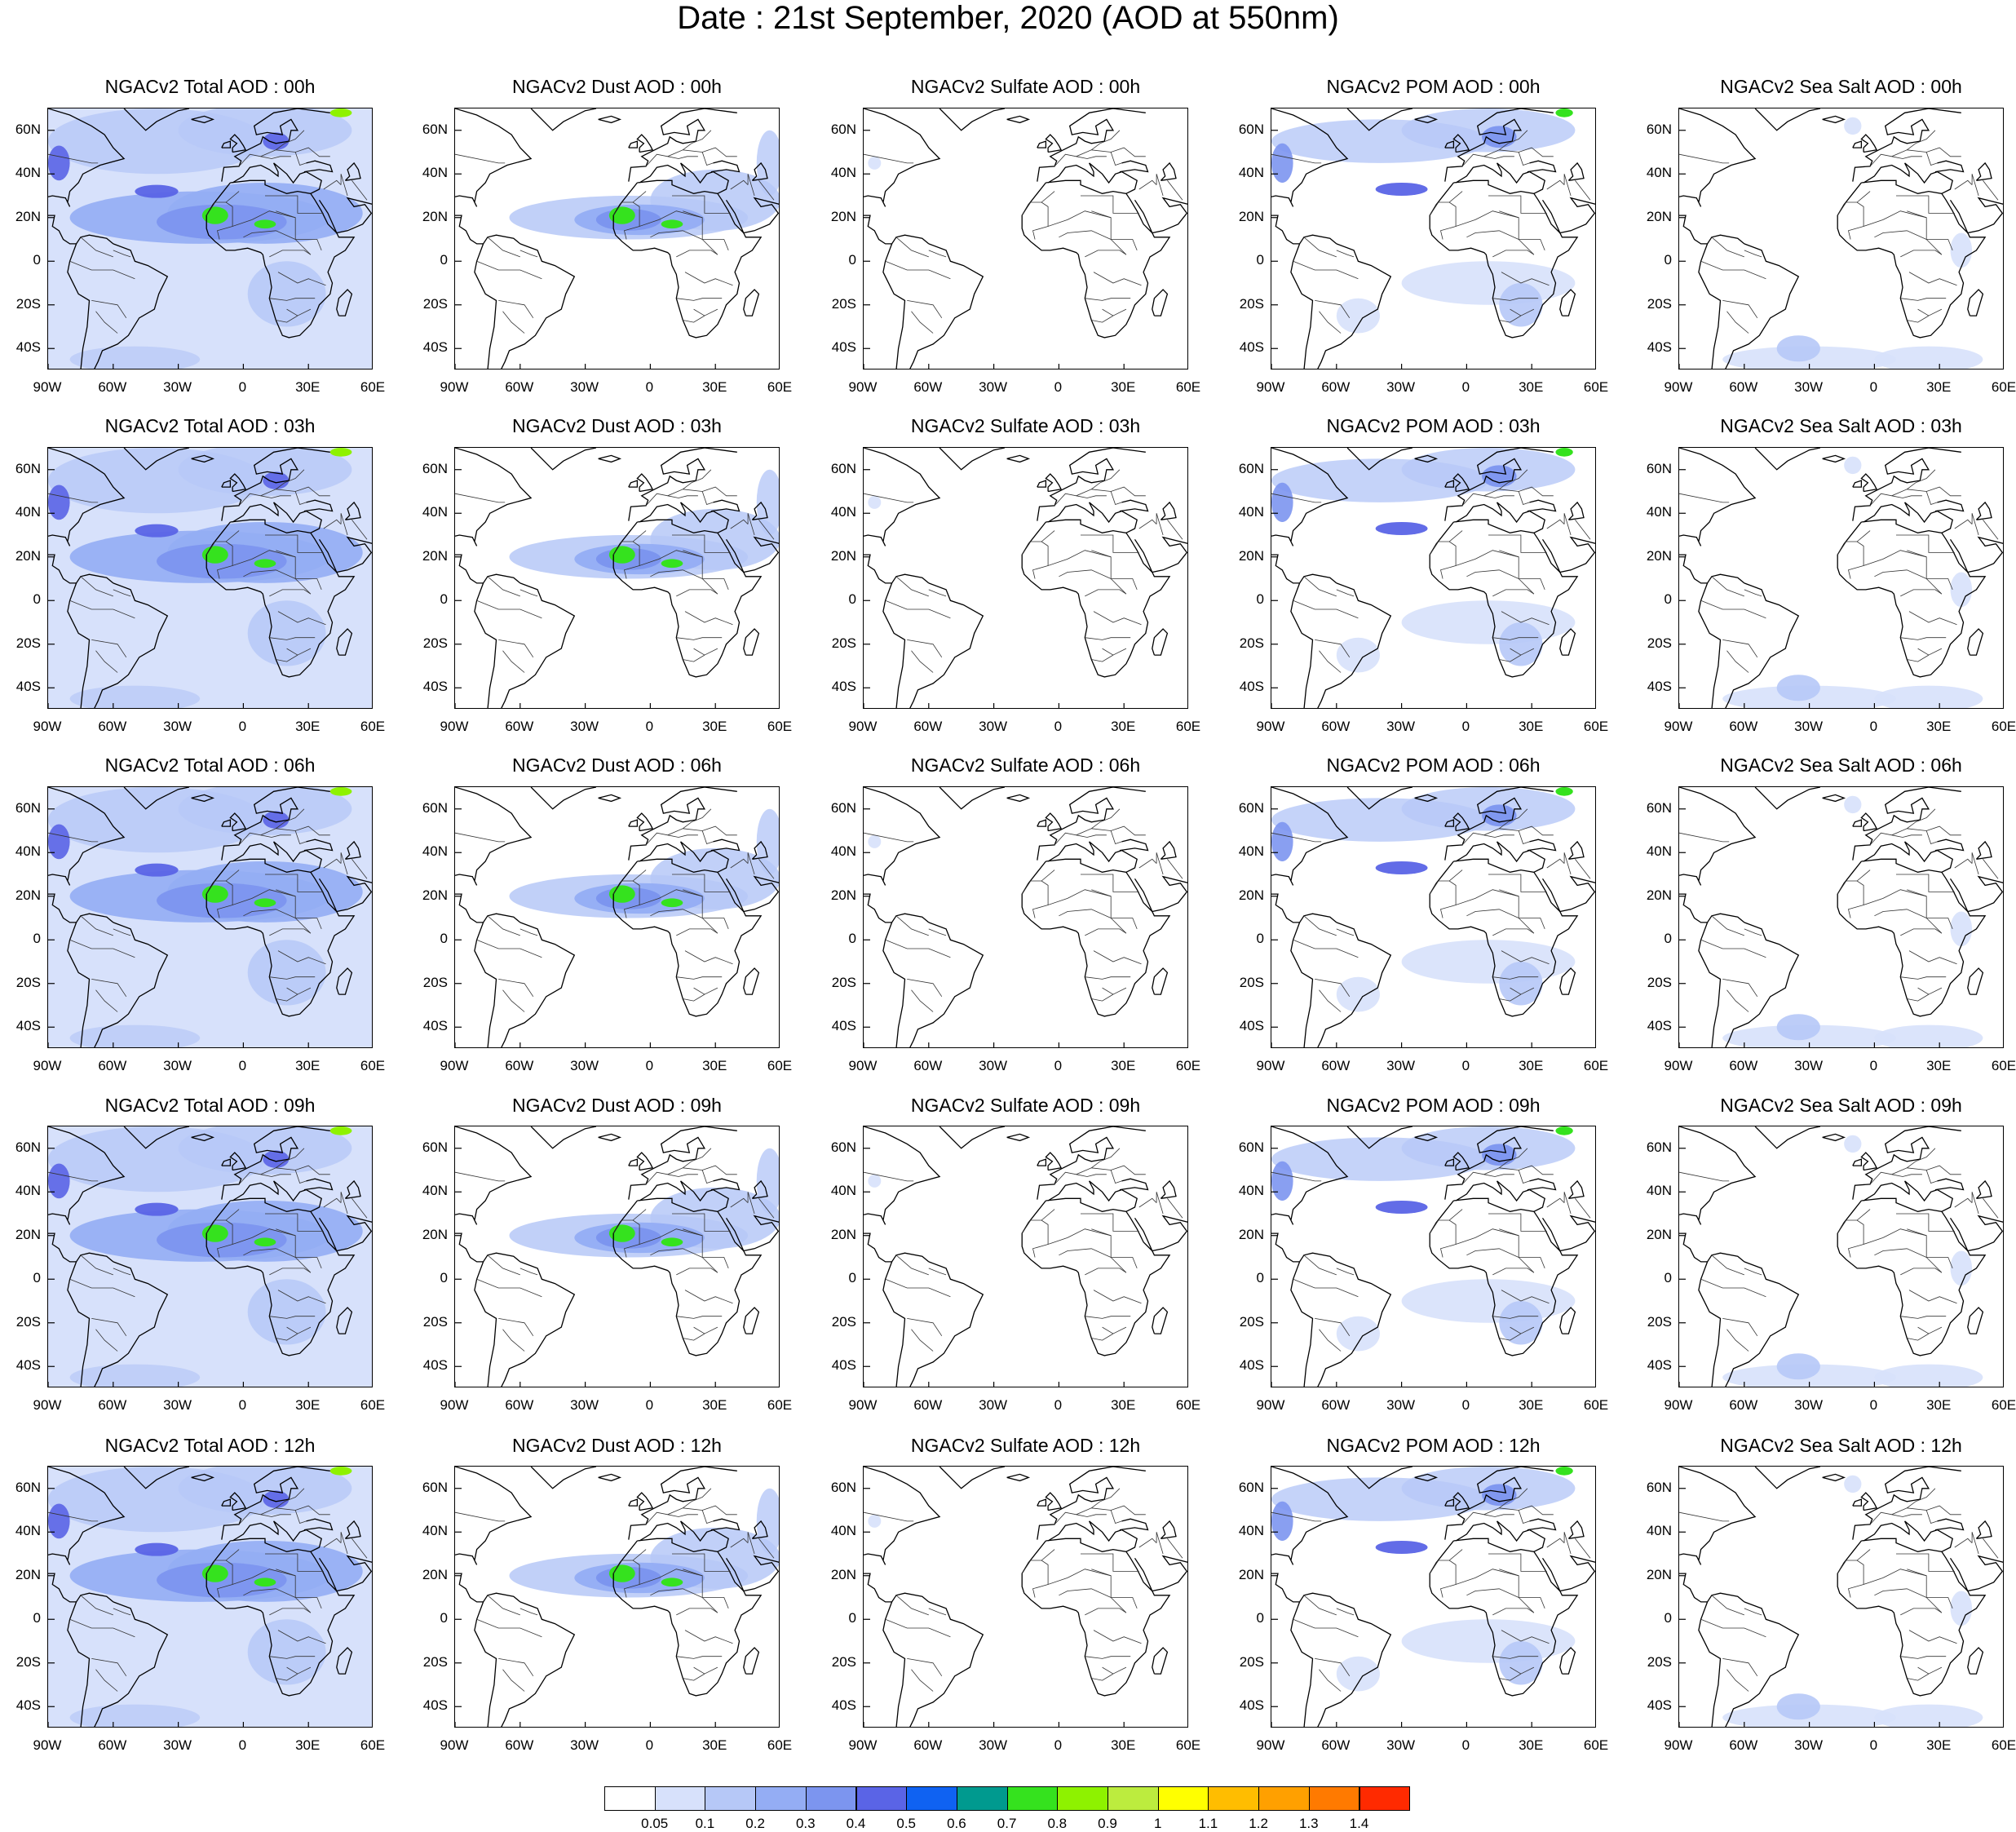  What do you see at coordinates (1542, 1525) in the screenshot?
I see `coastline-redsea_black` at bounding box center [1542, 1525].